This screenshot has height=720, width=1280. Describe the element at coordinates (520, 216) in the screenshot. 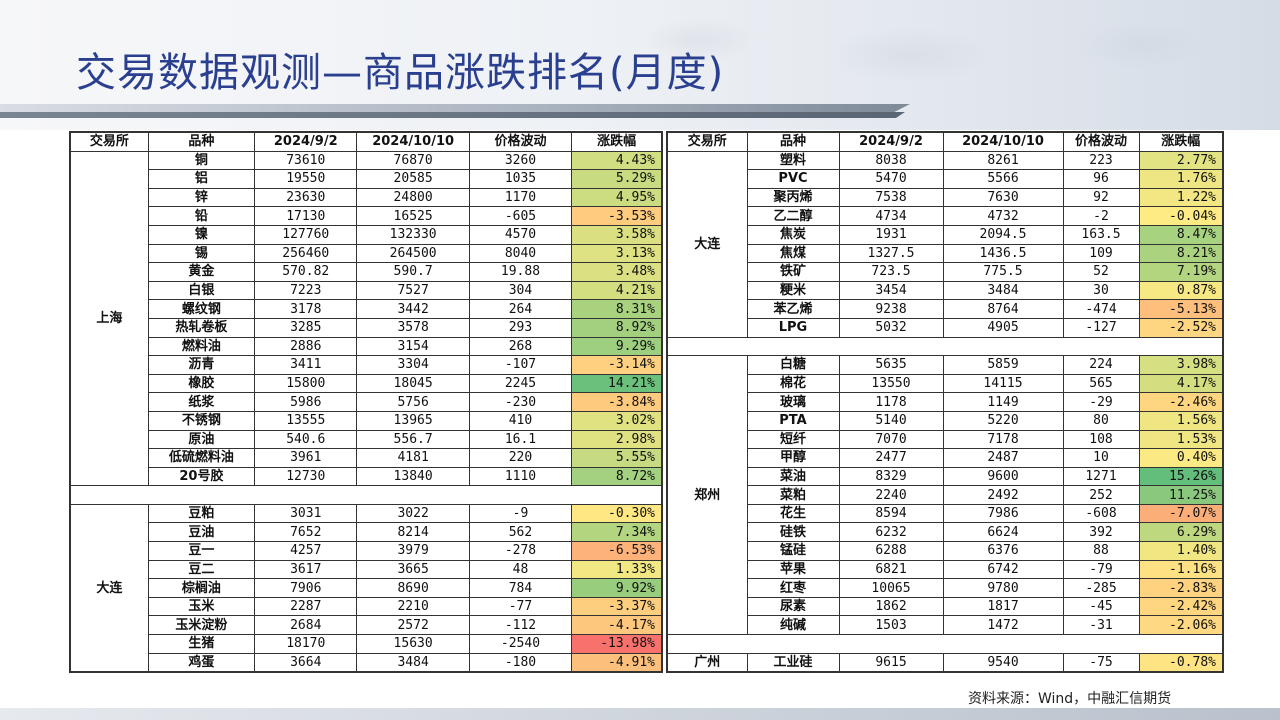

I see `price-change-cell: -605` at that location.